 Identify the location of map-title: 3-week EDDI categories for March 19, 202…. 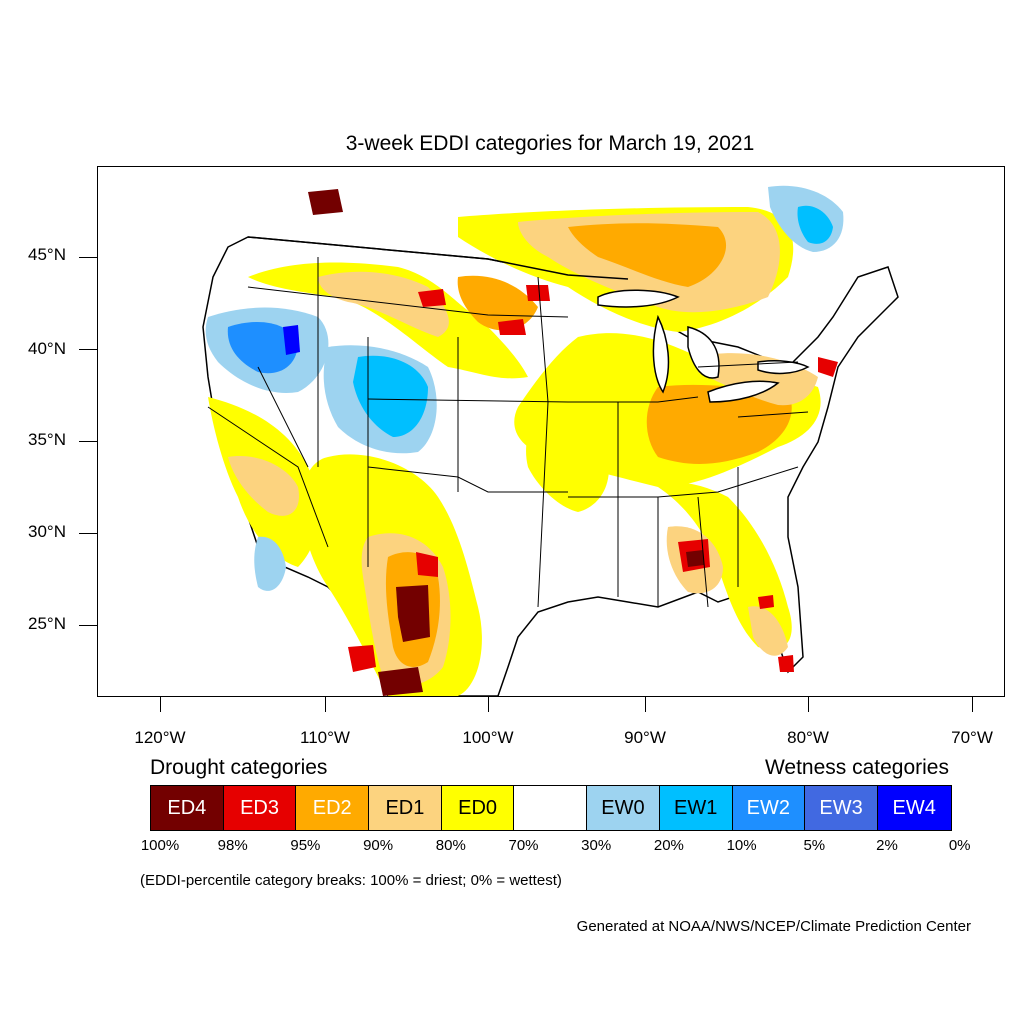
(550, 143).